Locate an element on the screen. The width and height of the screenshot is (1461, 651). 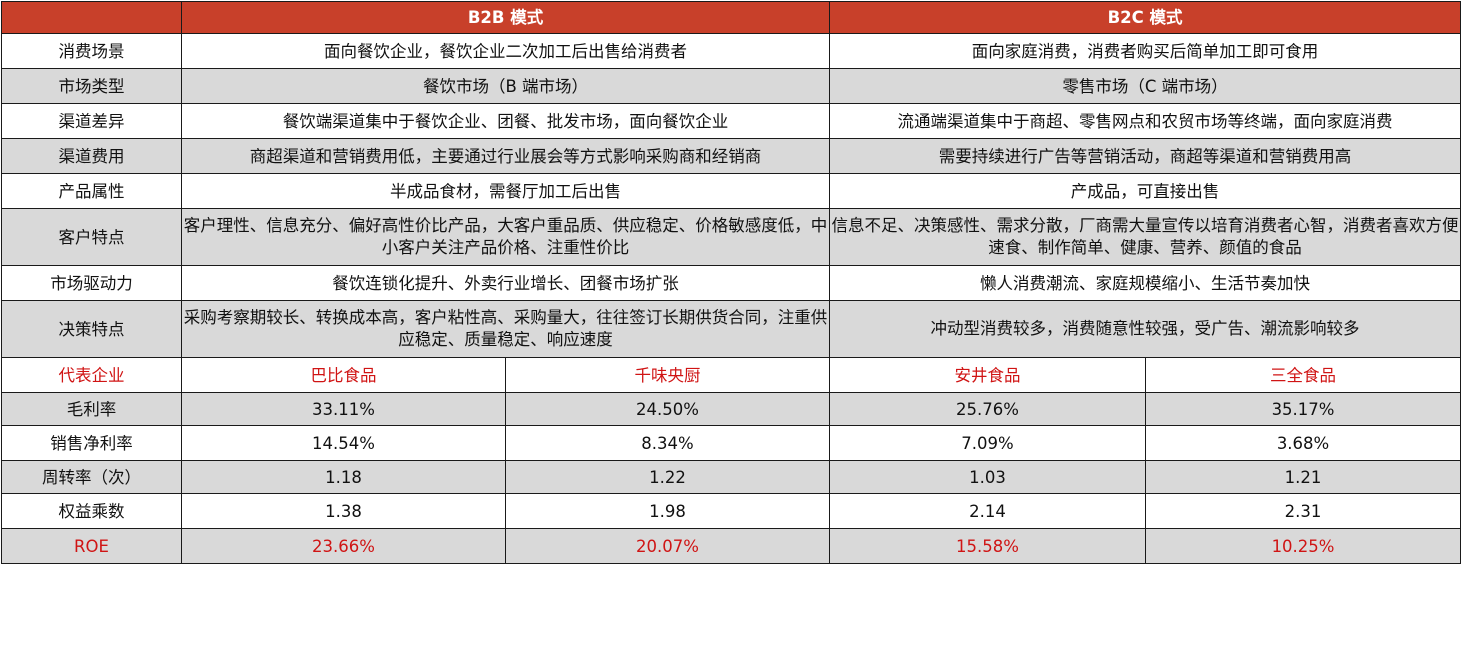
b2c-cell: 零售市场（C 端市场） is located at coordinates (1145, 86).